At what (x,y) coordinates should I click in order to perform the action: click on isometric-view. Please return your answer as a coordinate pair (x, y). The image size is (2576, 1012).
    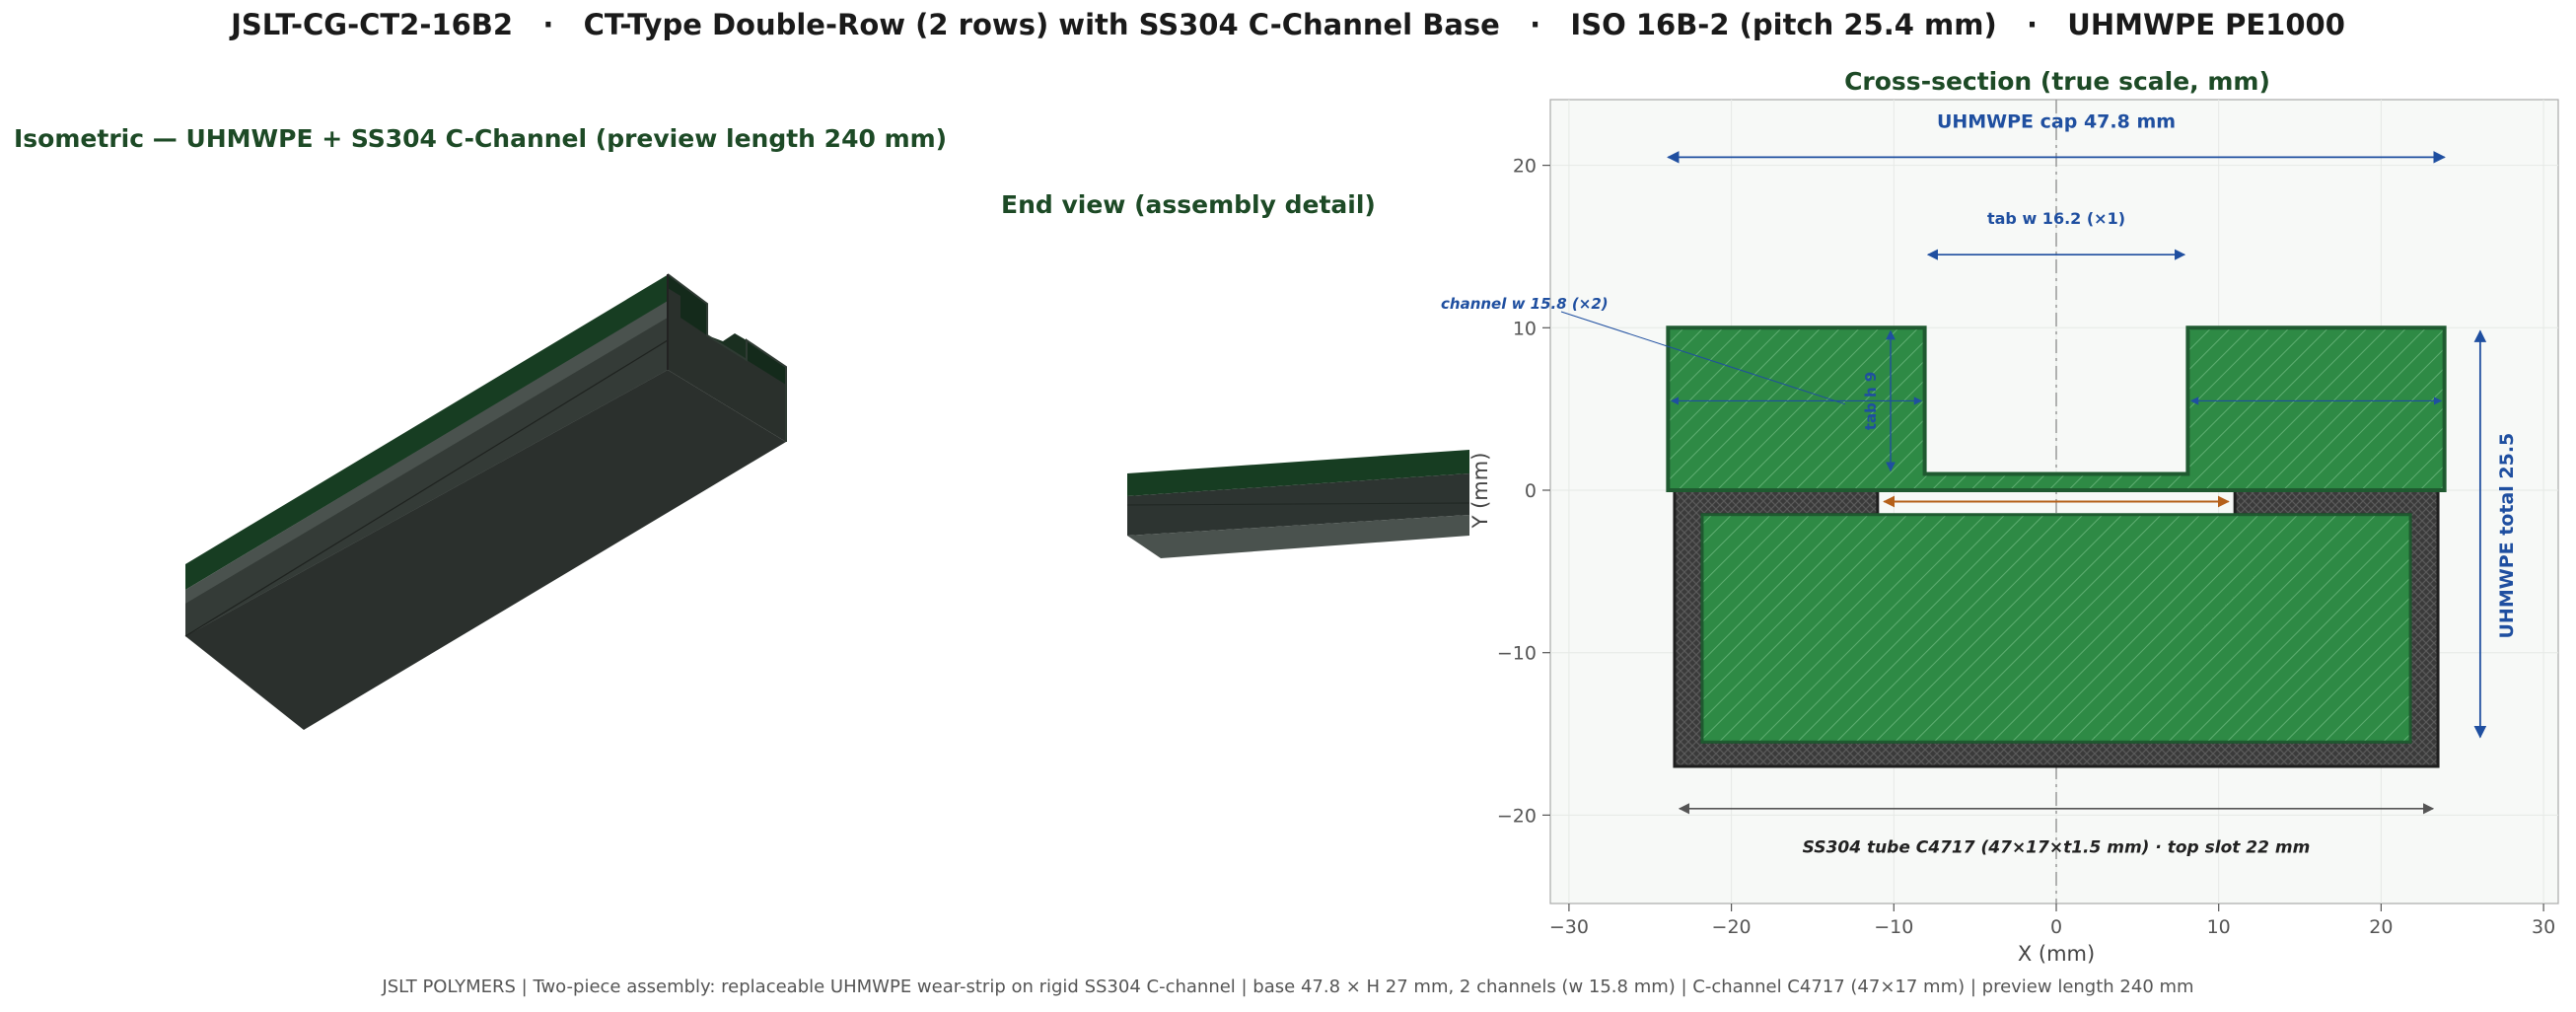
    Looking at the image, I should click on (486, 501).